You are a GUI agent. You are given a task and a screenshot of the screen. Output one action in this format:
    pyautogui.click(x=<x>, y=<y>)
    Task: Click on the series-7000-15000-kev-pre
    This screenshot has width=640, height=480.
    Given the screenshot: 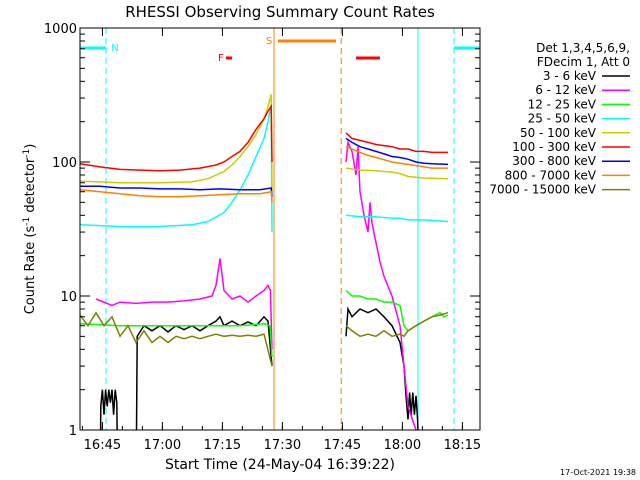 What is the action you would take?
    pyautogui.click(x=176, y=339)
    